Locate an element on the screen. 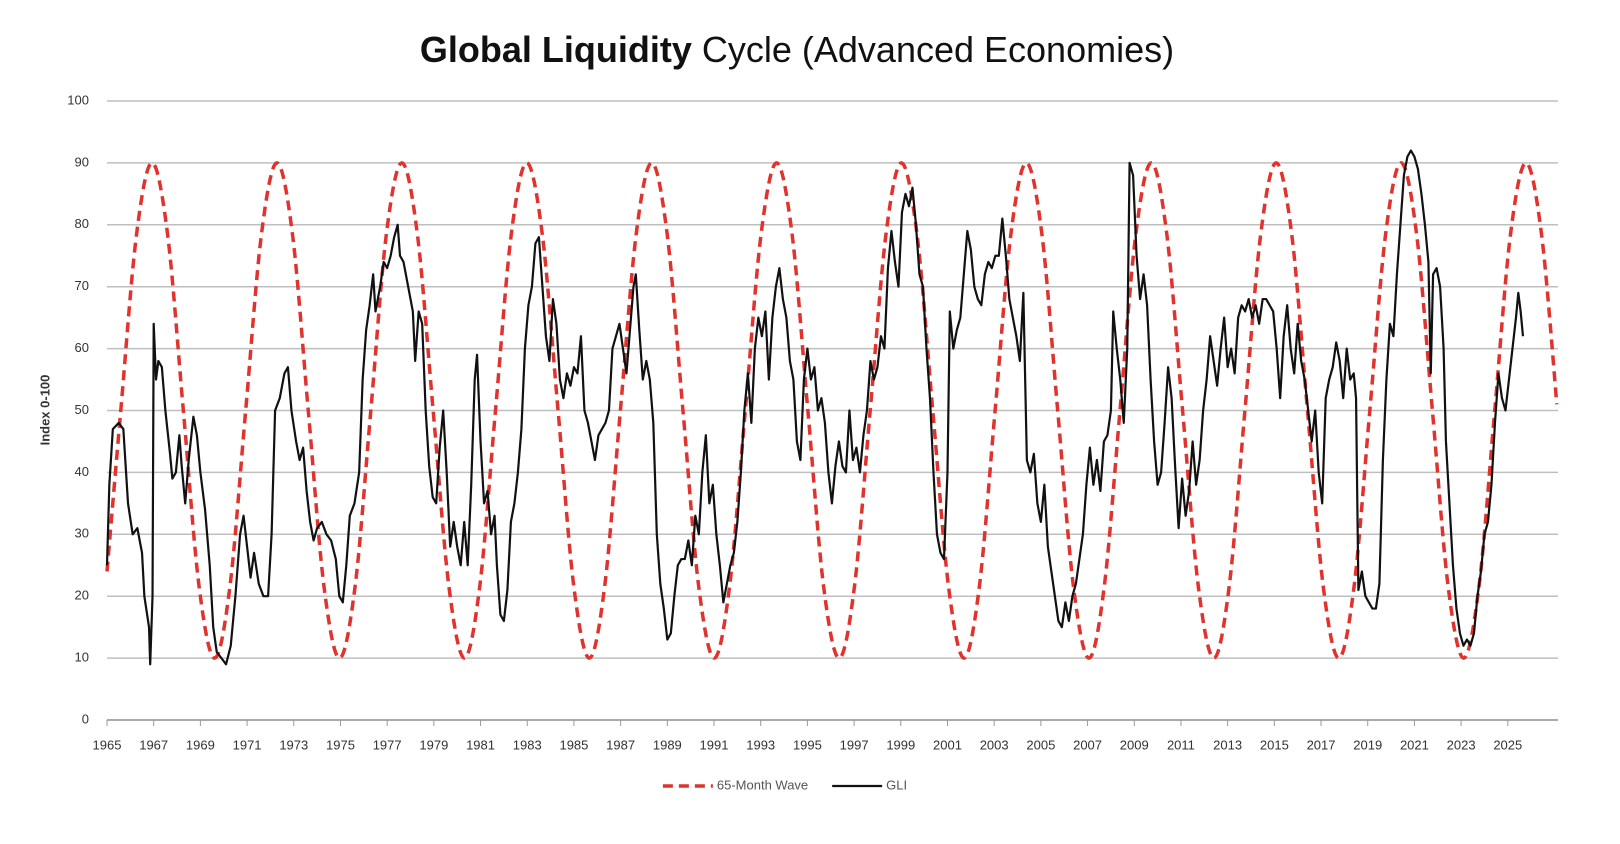 This screenshot has height=844, width=1620. x-tick-label: 1999 is located at coordinates (900, 744).